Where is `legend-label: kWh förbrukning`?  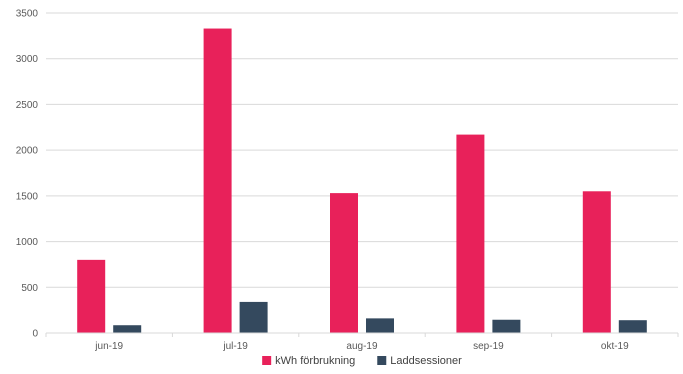 legend-label: kWh förbrukning is located at coordinates (315, 361).